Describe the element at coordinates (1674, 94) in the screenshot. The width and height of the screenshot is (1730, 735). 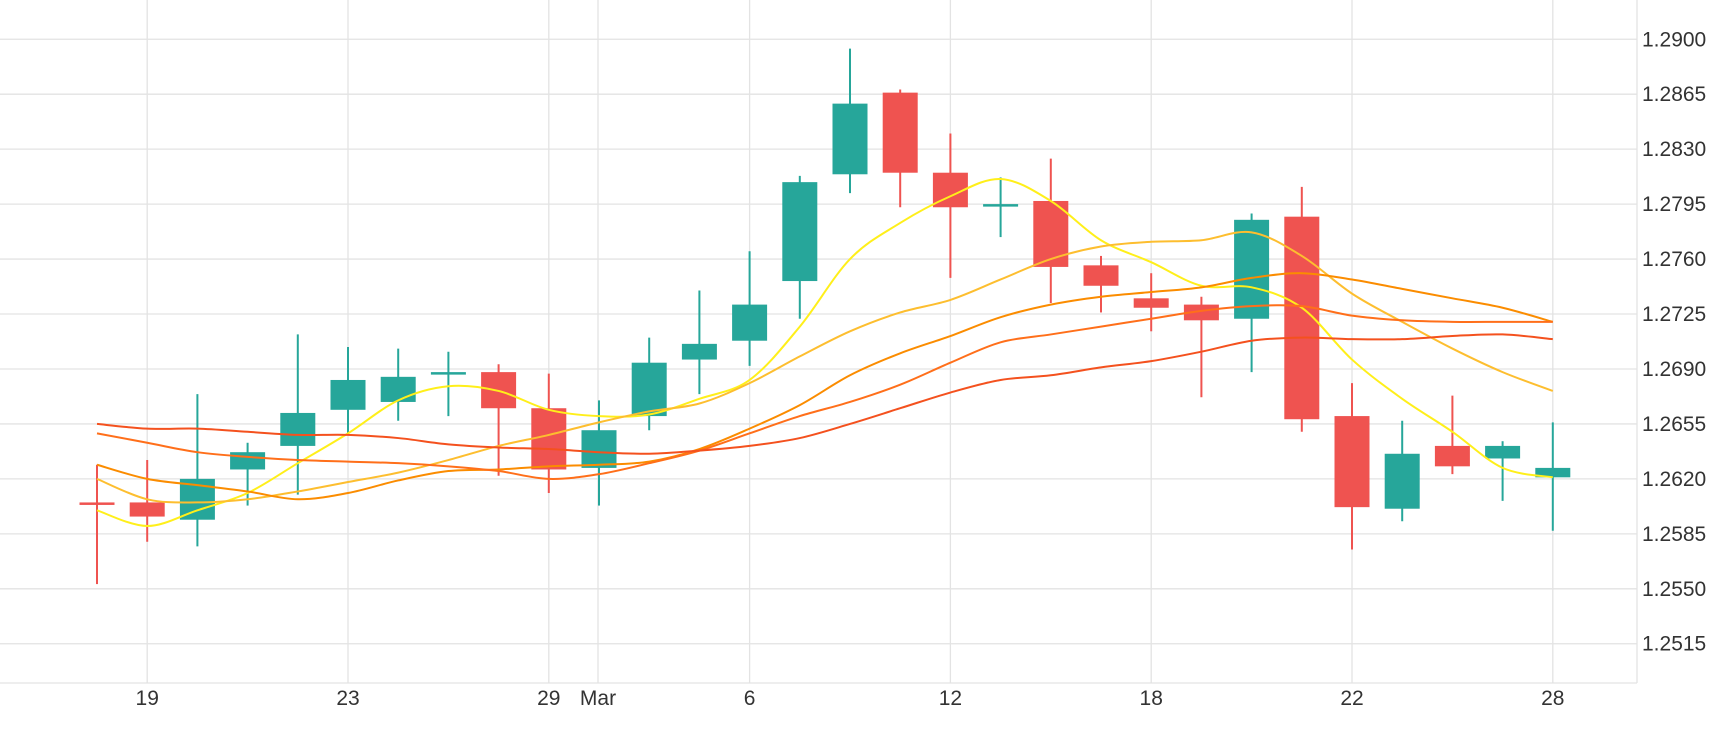
I see `y-tick-label: 1.2865` at that location.